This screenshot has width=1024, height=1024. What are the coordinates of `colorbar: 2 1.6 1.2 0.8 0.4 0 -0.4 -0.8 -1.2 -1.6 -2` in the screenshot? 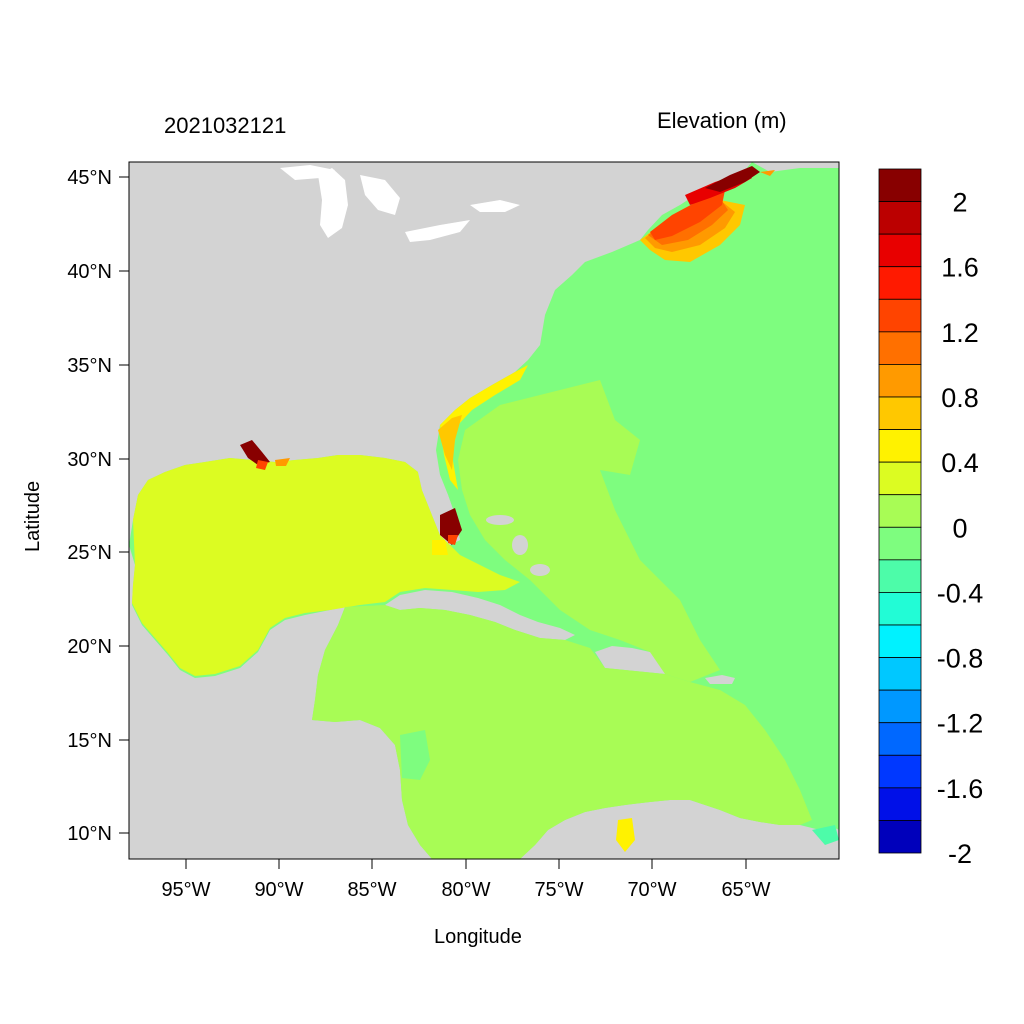 It's located at (931, 518).